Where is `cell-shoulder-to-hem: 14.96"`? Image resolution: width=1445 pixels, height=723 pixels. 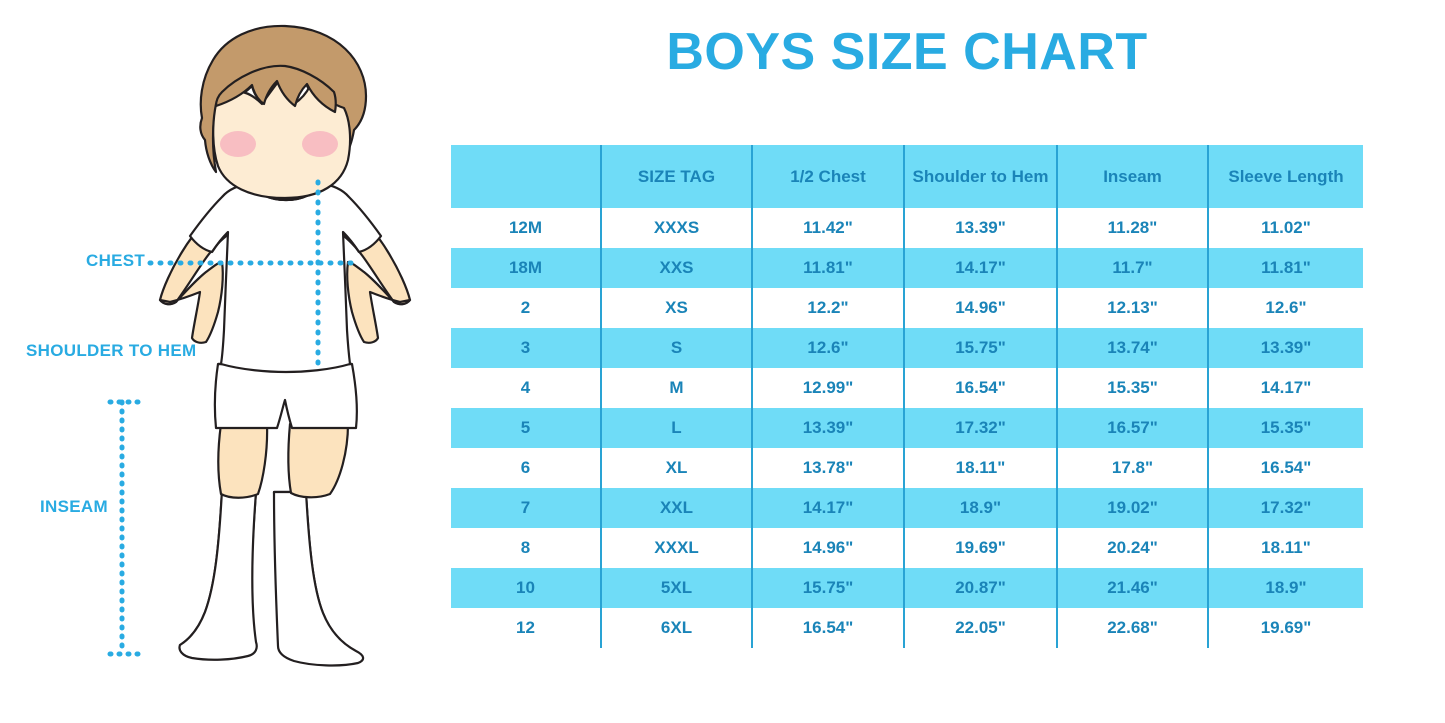 cell-shoulder-to-hem: 14.96" is located at coordinates (981, 308).